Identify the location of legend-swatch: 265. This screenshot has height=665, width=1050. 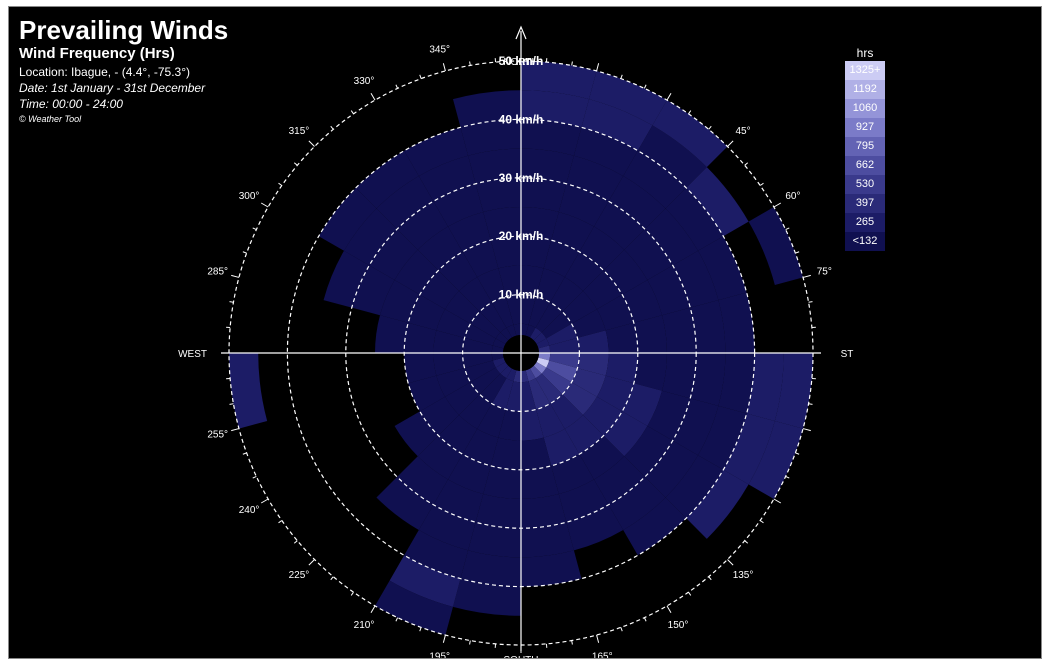
(865, 222).